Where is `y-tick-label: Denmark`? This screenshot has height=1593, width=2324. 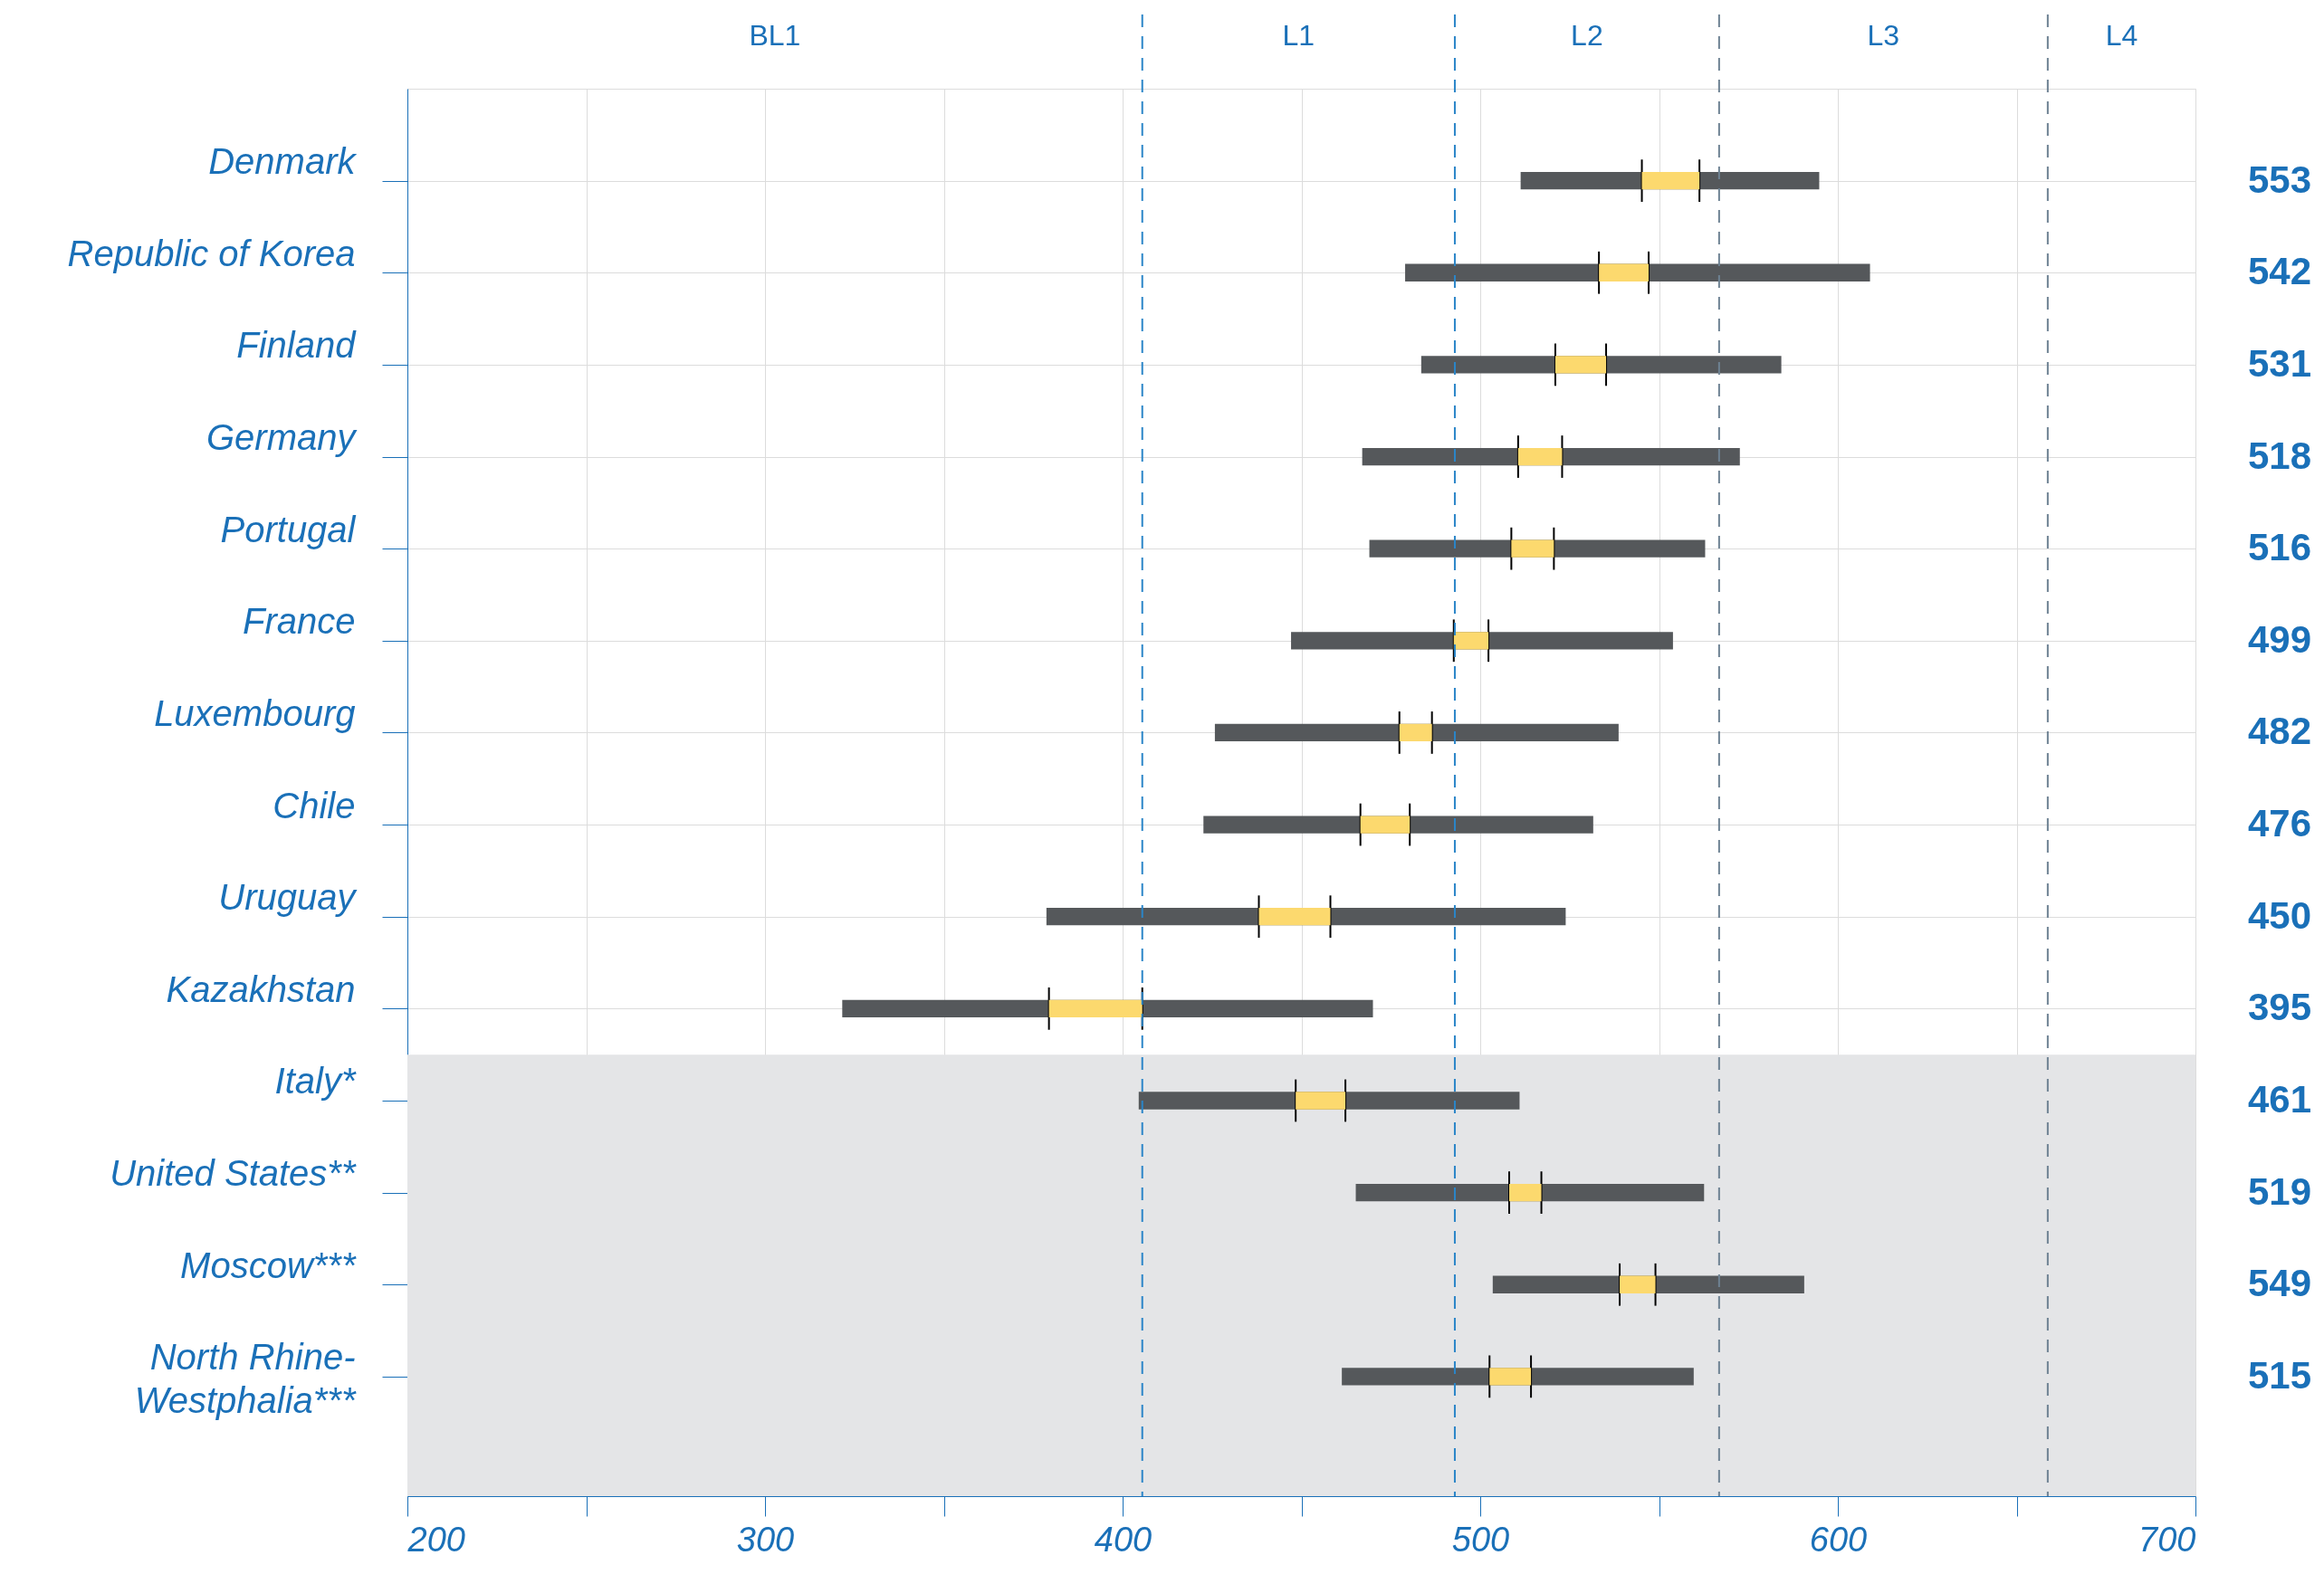 y-tick-label: Denmark is located at coordinates (283, 161).